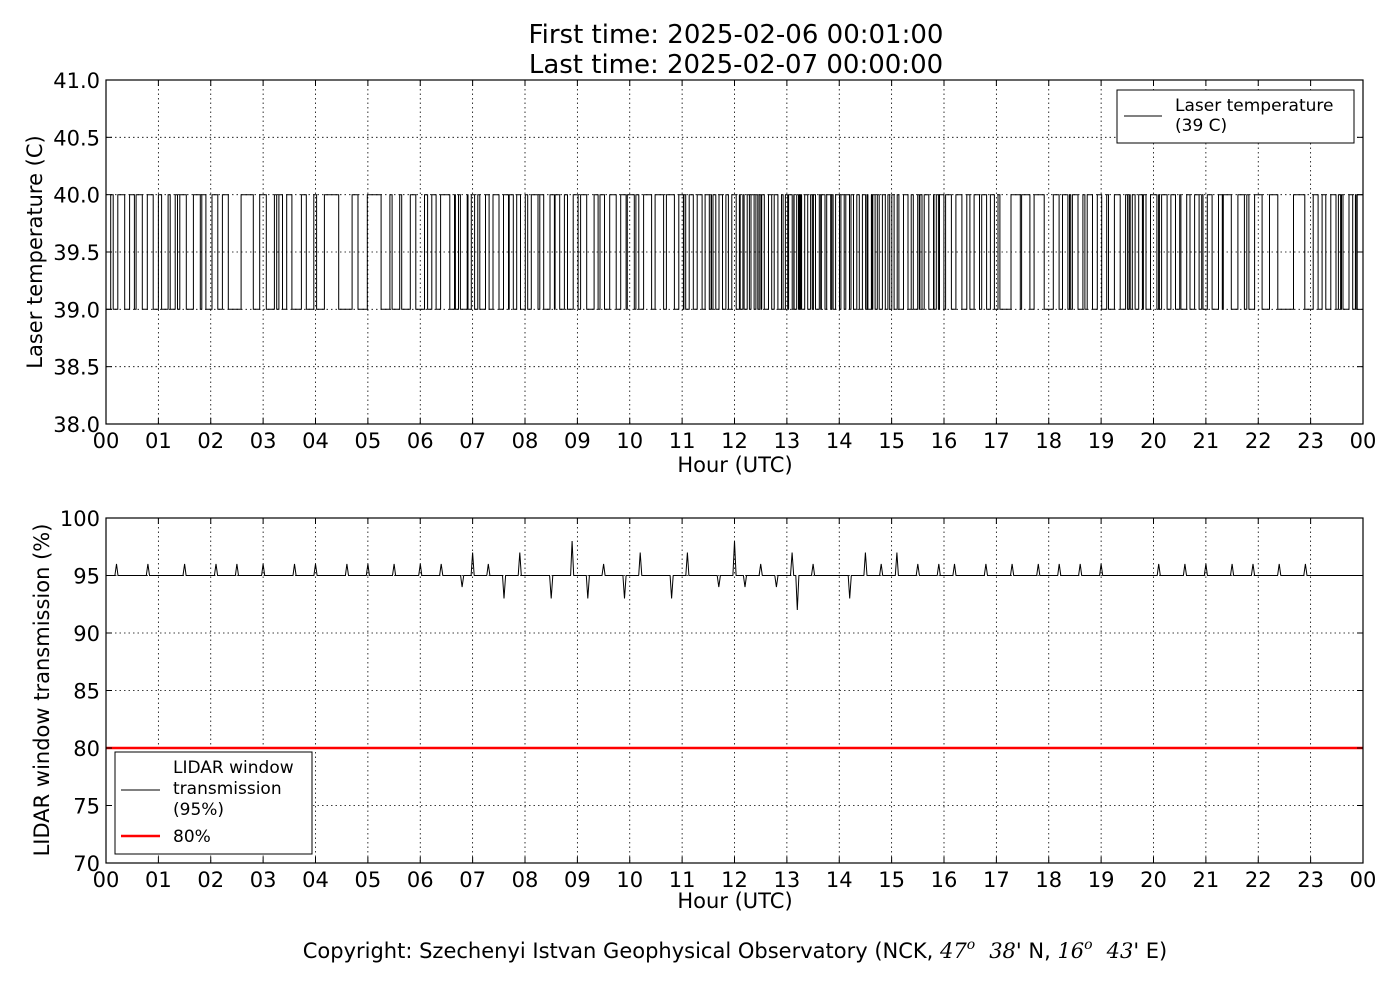 The width and height of the screenshot is (1400, 1000). What do you see at coordinates (734, 901) in the screenshot?
I see `bottom-x-axis-label: Hour (UTC)` at bounding box center [734, 901].